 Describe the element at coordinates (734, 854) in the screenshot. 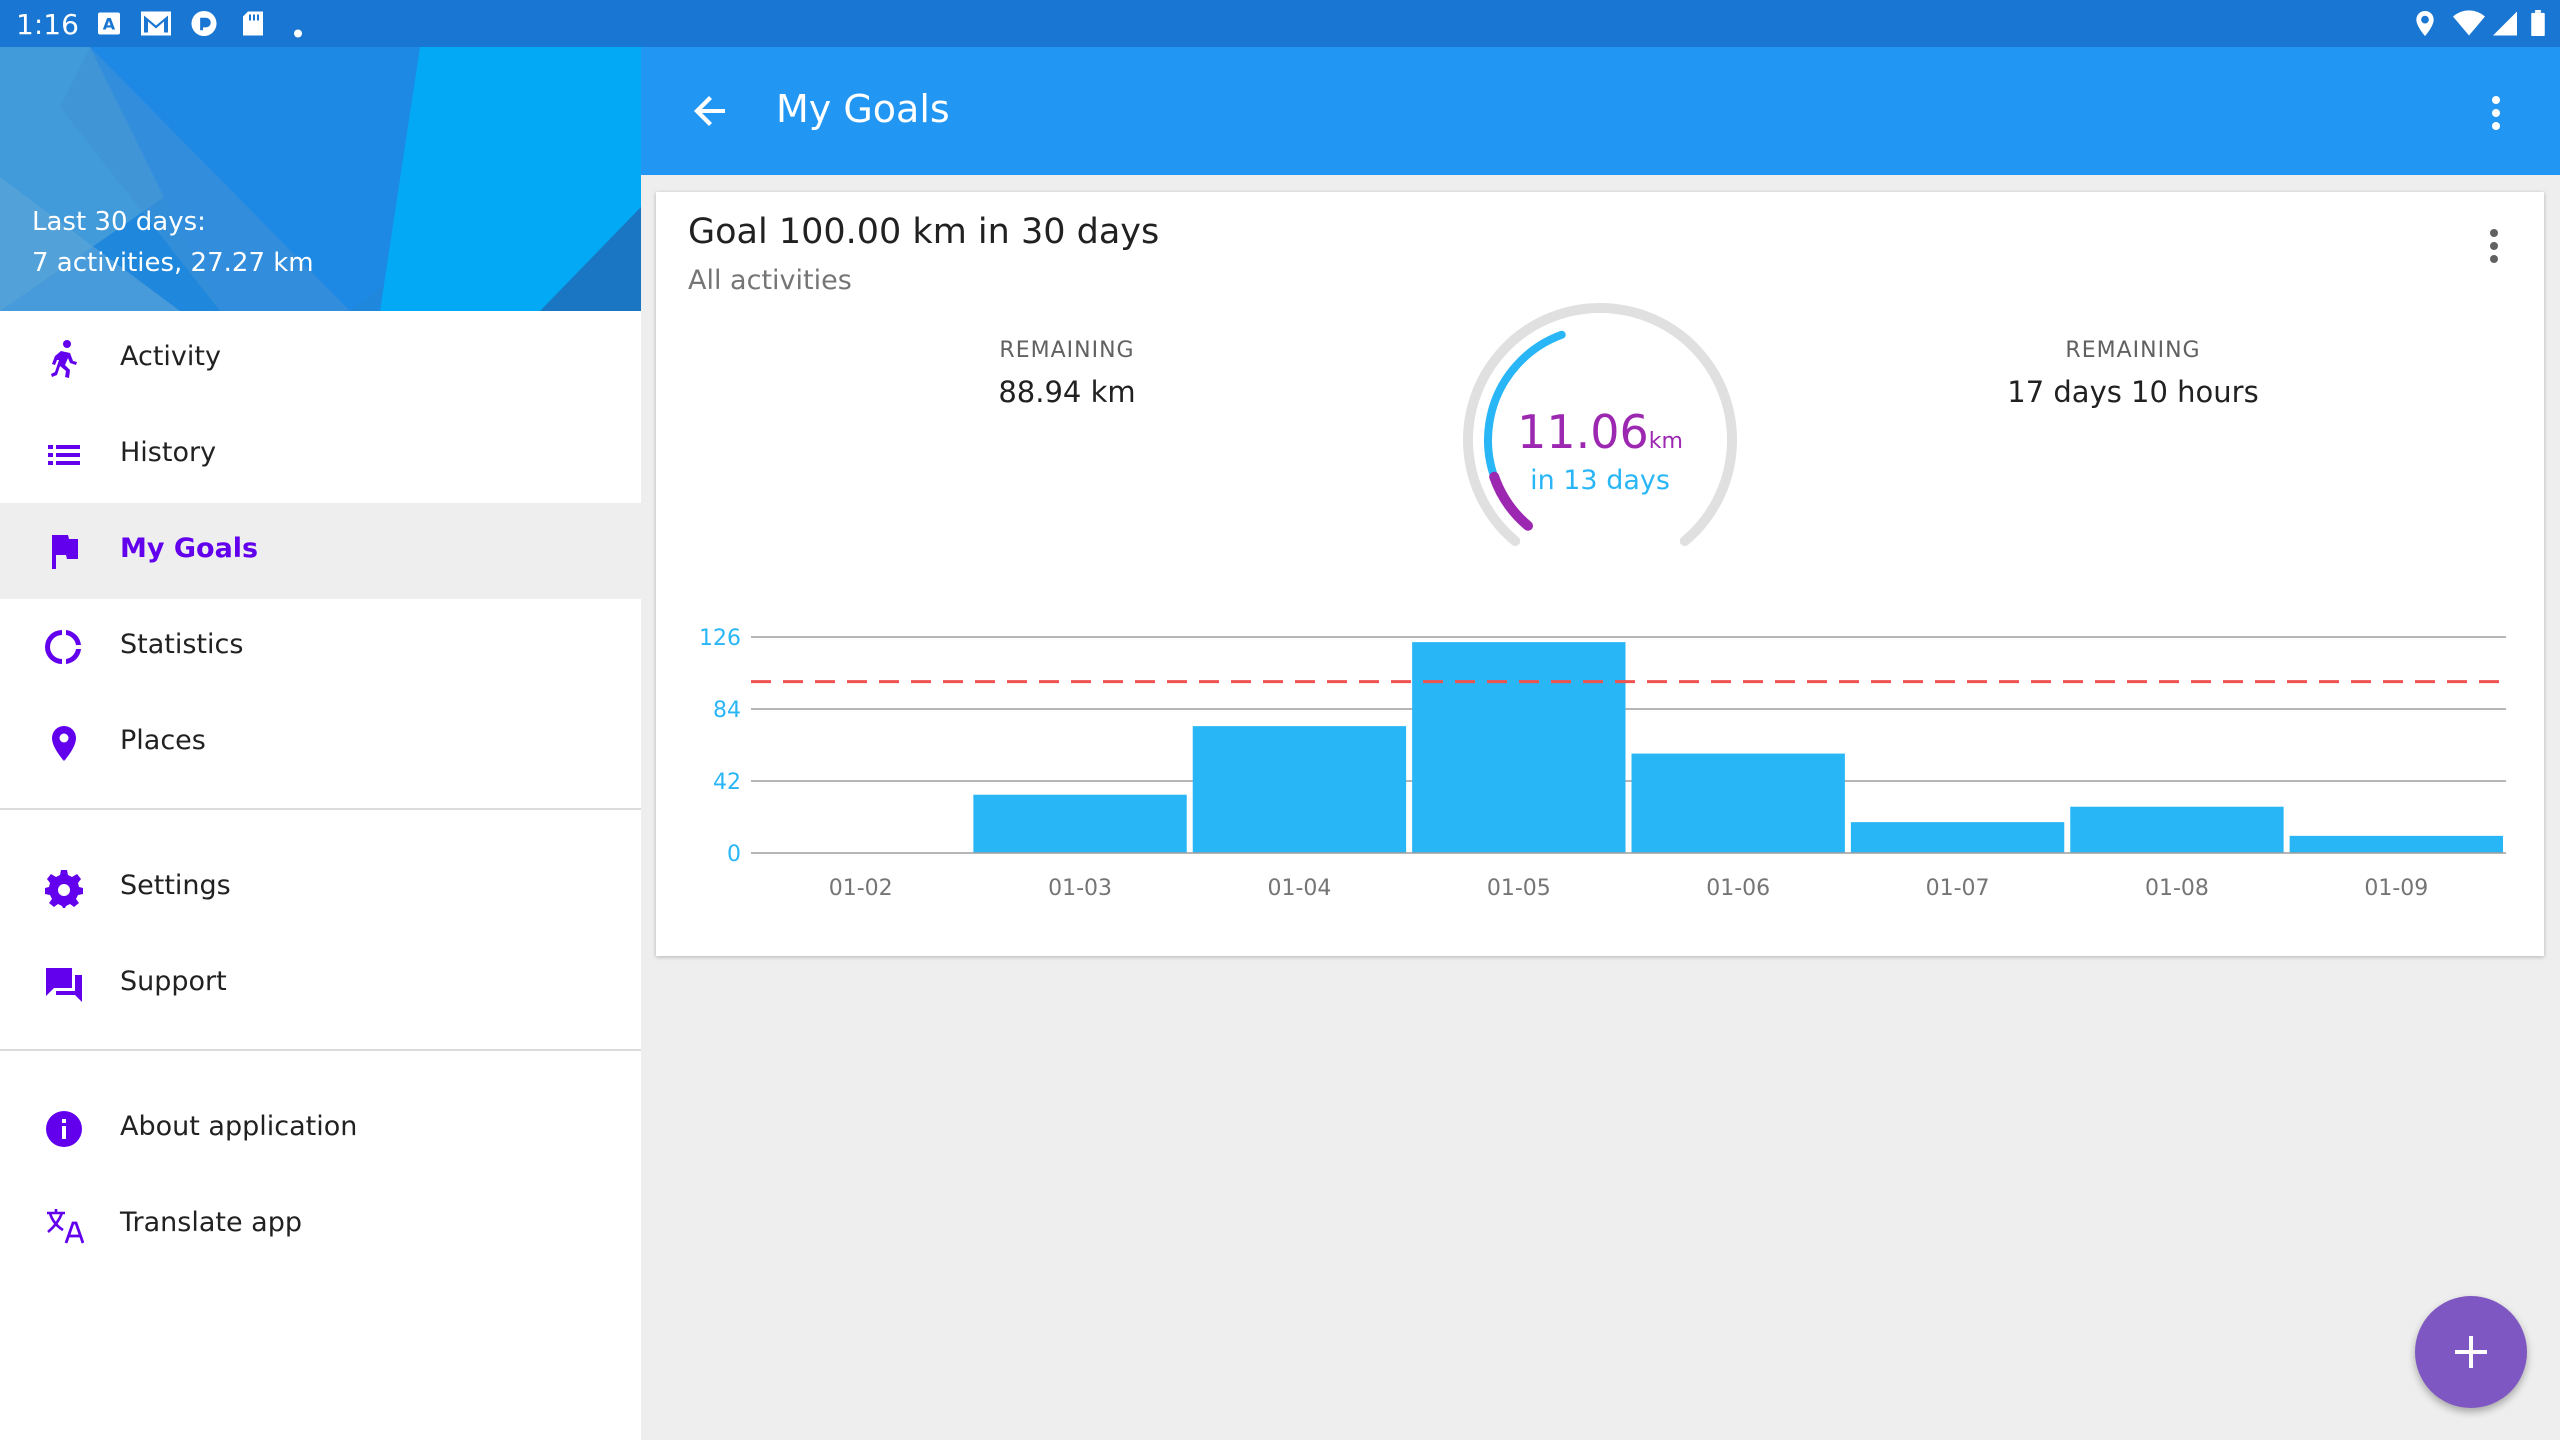

I see `y-tick-label: 0` at that location.